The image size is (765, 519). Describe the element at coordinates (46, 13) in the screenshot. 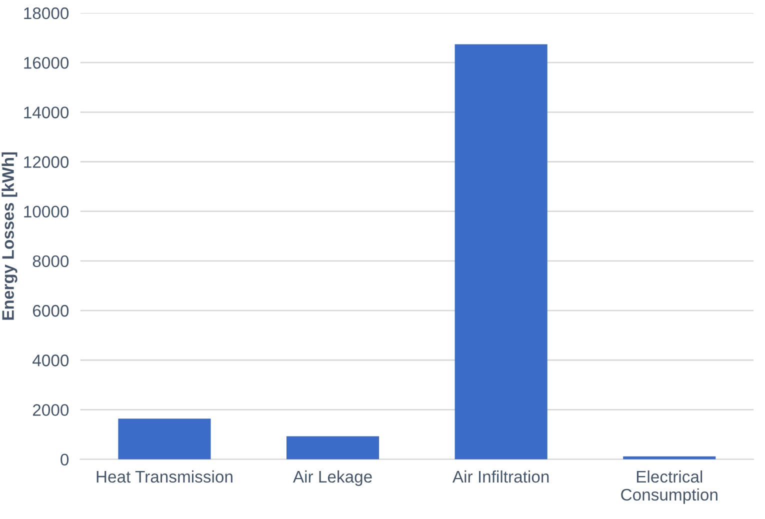

I see `y-tick-label: 18000` at that location.